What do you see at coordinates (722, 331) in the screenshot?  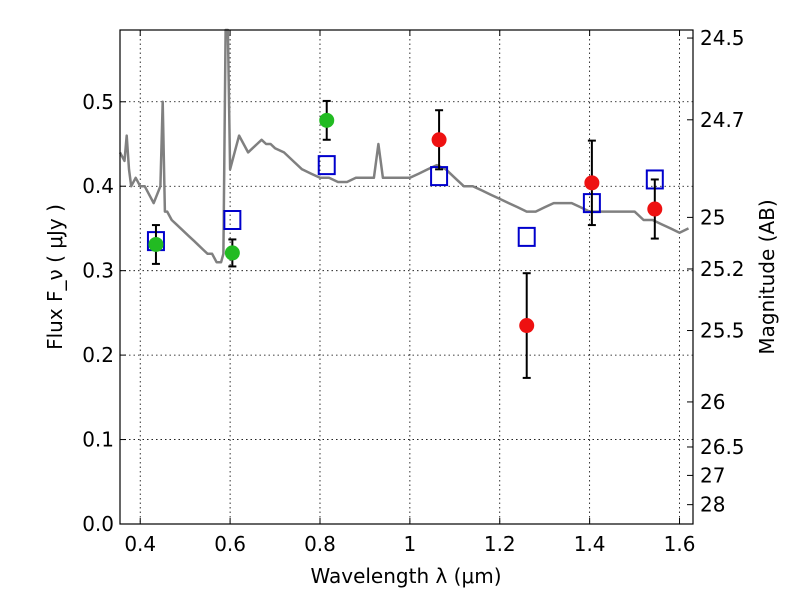 I see `mag-tick-label: 25.5` at bounding box center [722, 331].